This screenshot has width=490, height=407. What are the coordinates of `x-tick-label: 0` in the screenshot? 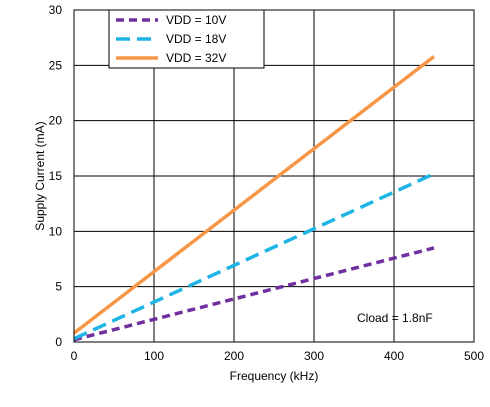 It's located at (74, 356).